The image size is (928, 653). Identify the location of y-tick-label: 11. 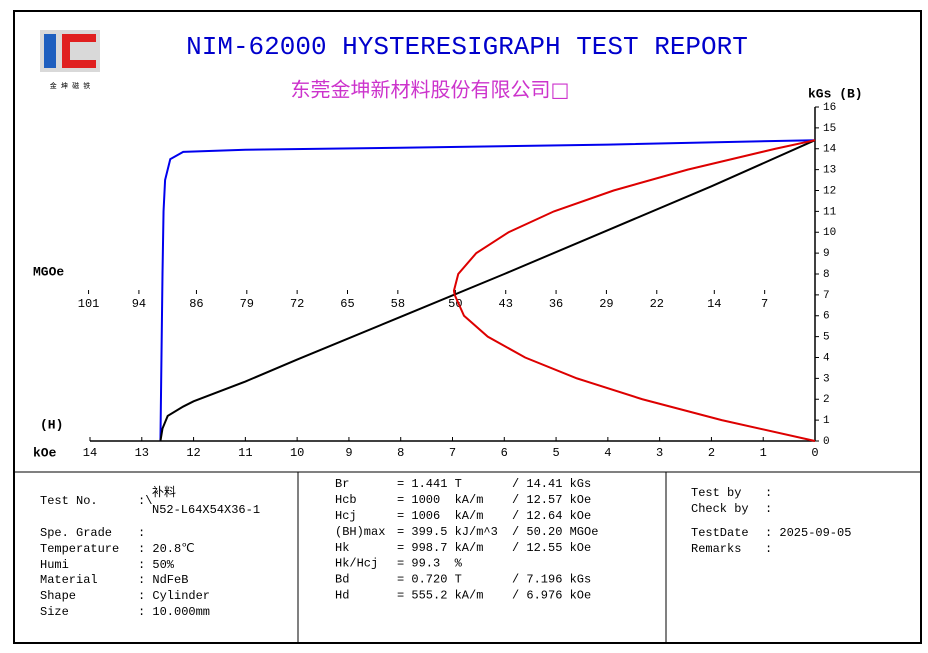
(830, 212).